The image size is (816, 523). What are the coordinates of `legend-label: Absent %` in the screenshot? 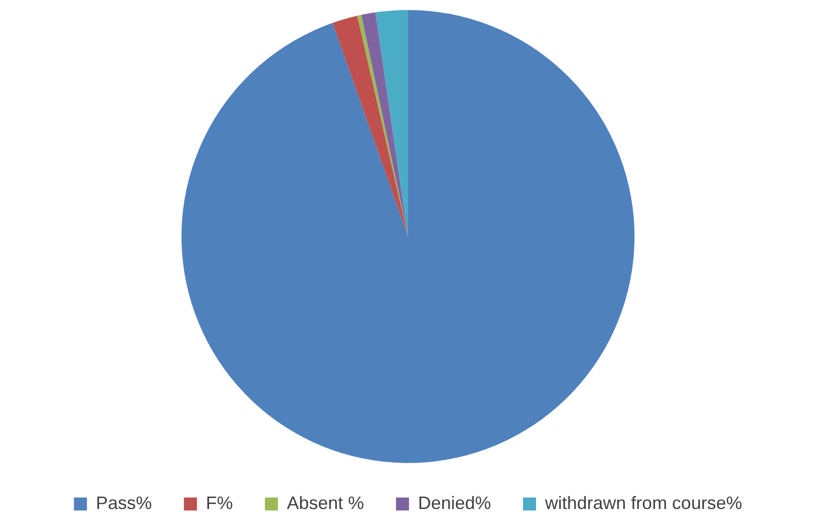 It's located at (325, 502).